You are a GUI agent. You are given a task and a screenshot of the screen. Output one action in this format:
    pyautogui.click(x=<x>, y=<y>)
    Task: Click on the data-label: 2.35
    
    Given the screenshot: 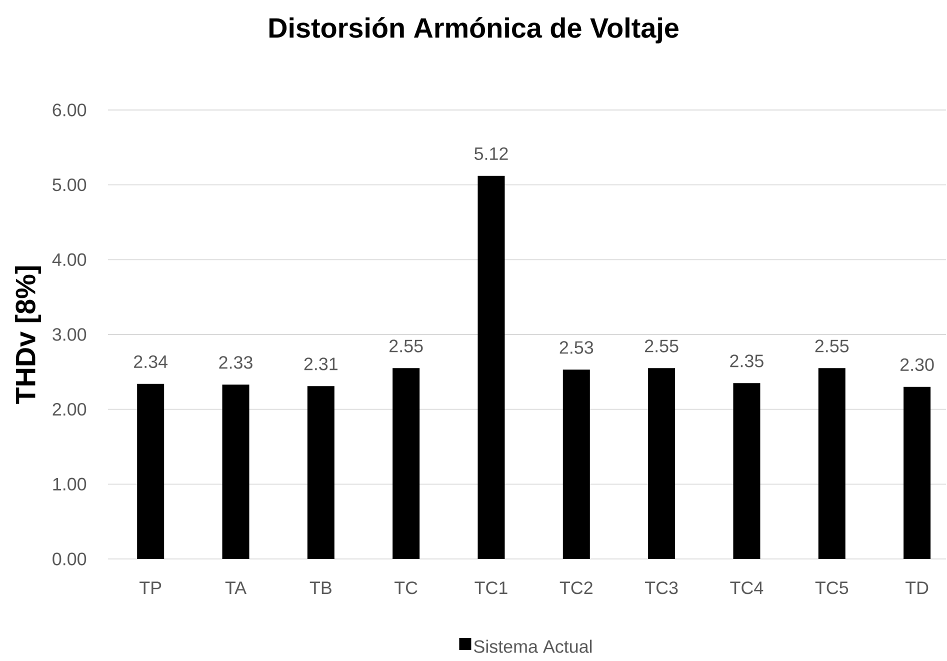 What is the action you would take?
    pyautogui.click(x=747, y=361)
    